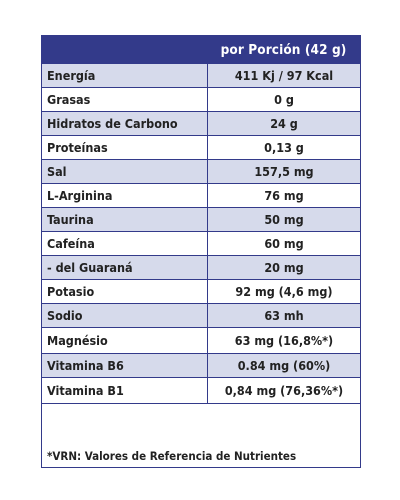 The width and height of the screenshot is (400, 500). Describe the element at coordinates (201, 268) in the screenshot. I see `table-row: - del Guaraná 20 mg` at that location.